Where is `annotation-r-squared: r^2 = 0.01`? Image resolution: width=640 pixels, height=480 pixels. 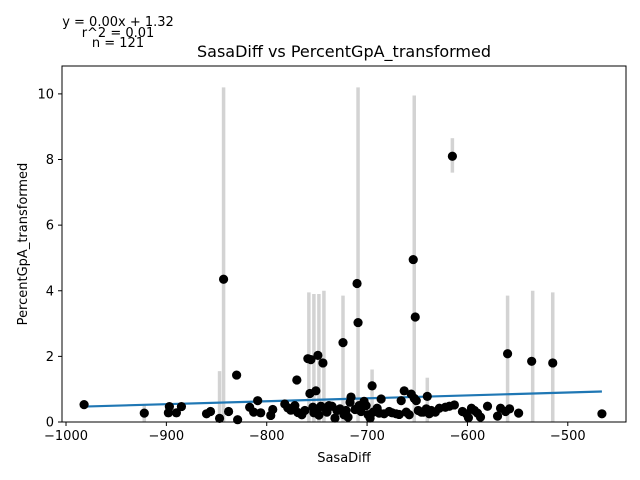 annotation-r-squared: r^2 = 0.01 is located at coordinates (118, 33).